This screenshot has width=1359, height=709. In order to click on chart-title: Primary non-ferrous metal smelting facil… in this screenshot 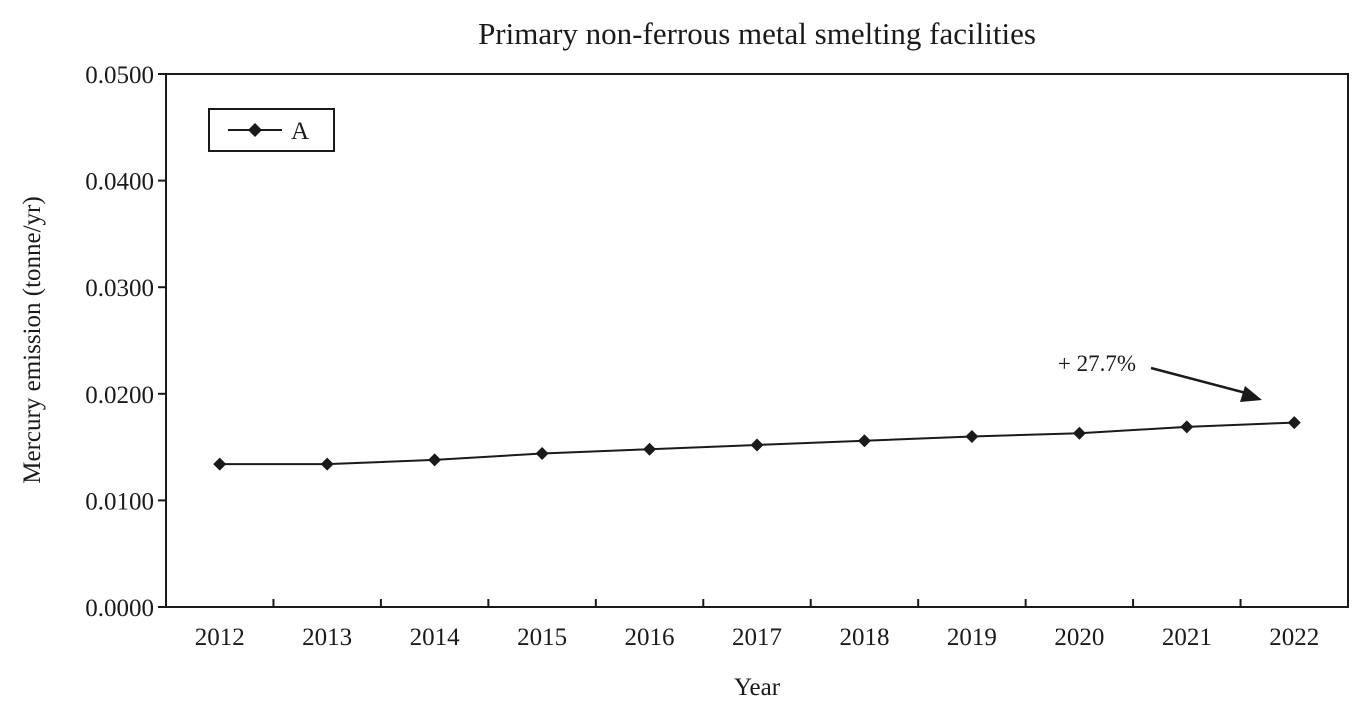, I will do `click(757, 33)`.